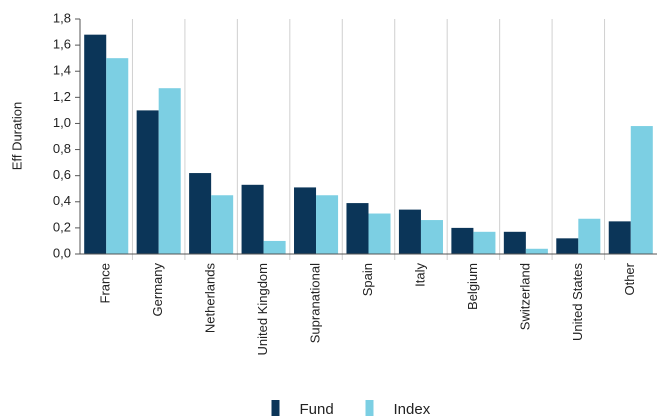  I want to click on y-tick-label: 1,0, so click(62, 122).